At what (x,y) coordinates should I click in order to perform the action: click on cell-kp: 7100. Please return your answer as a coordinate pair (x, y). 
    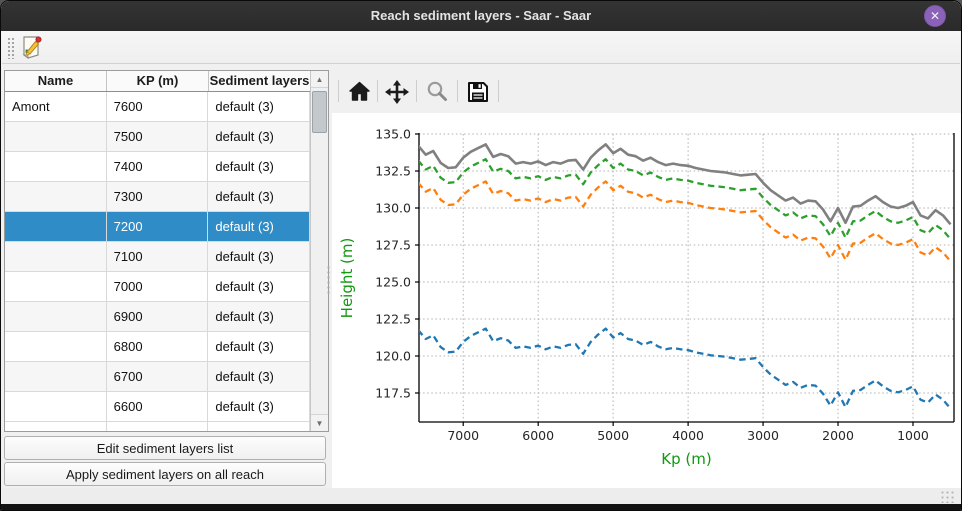
    Looking at the image, I should click on (157, 257).